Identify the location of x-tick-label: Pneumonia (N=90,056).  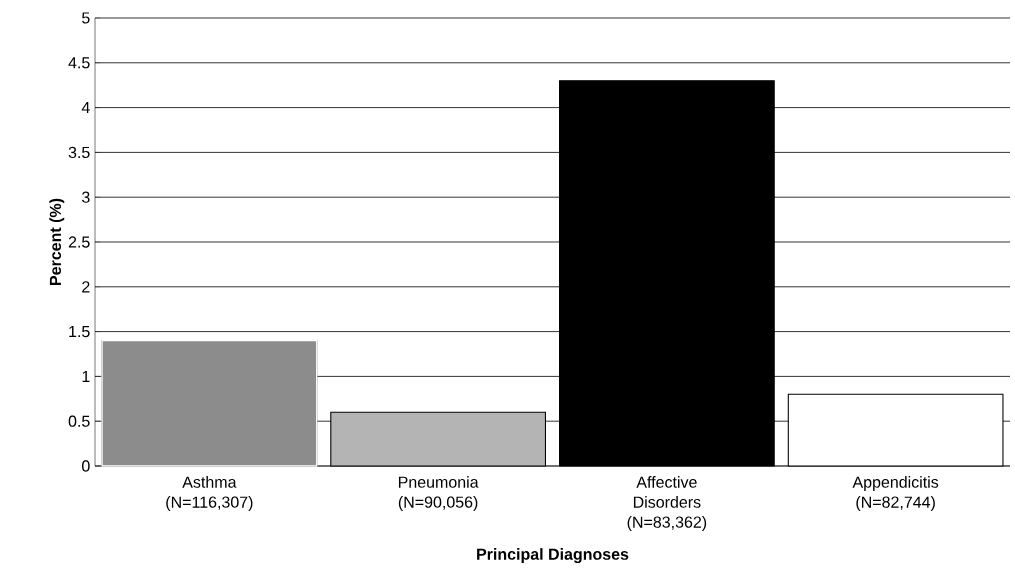
(438, 493).